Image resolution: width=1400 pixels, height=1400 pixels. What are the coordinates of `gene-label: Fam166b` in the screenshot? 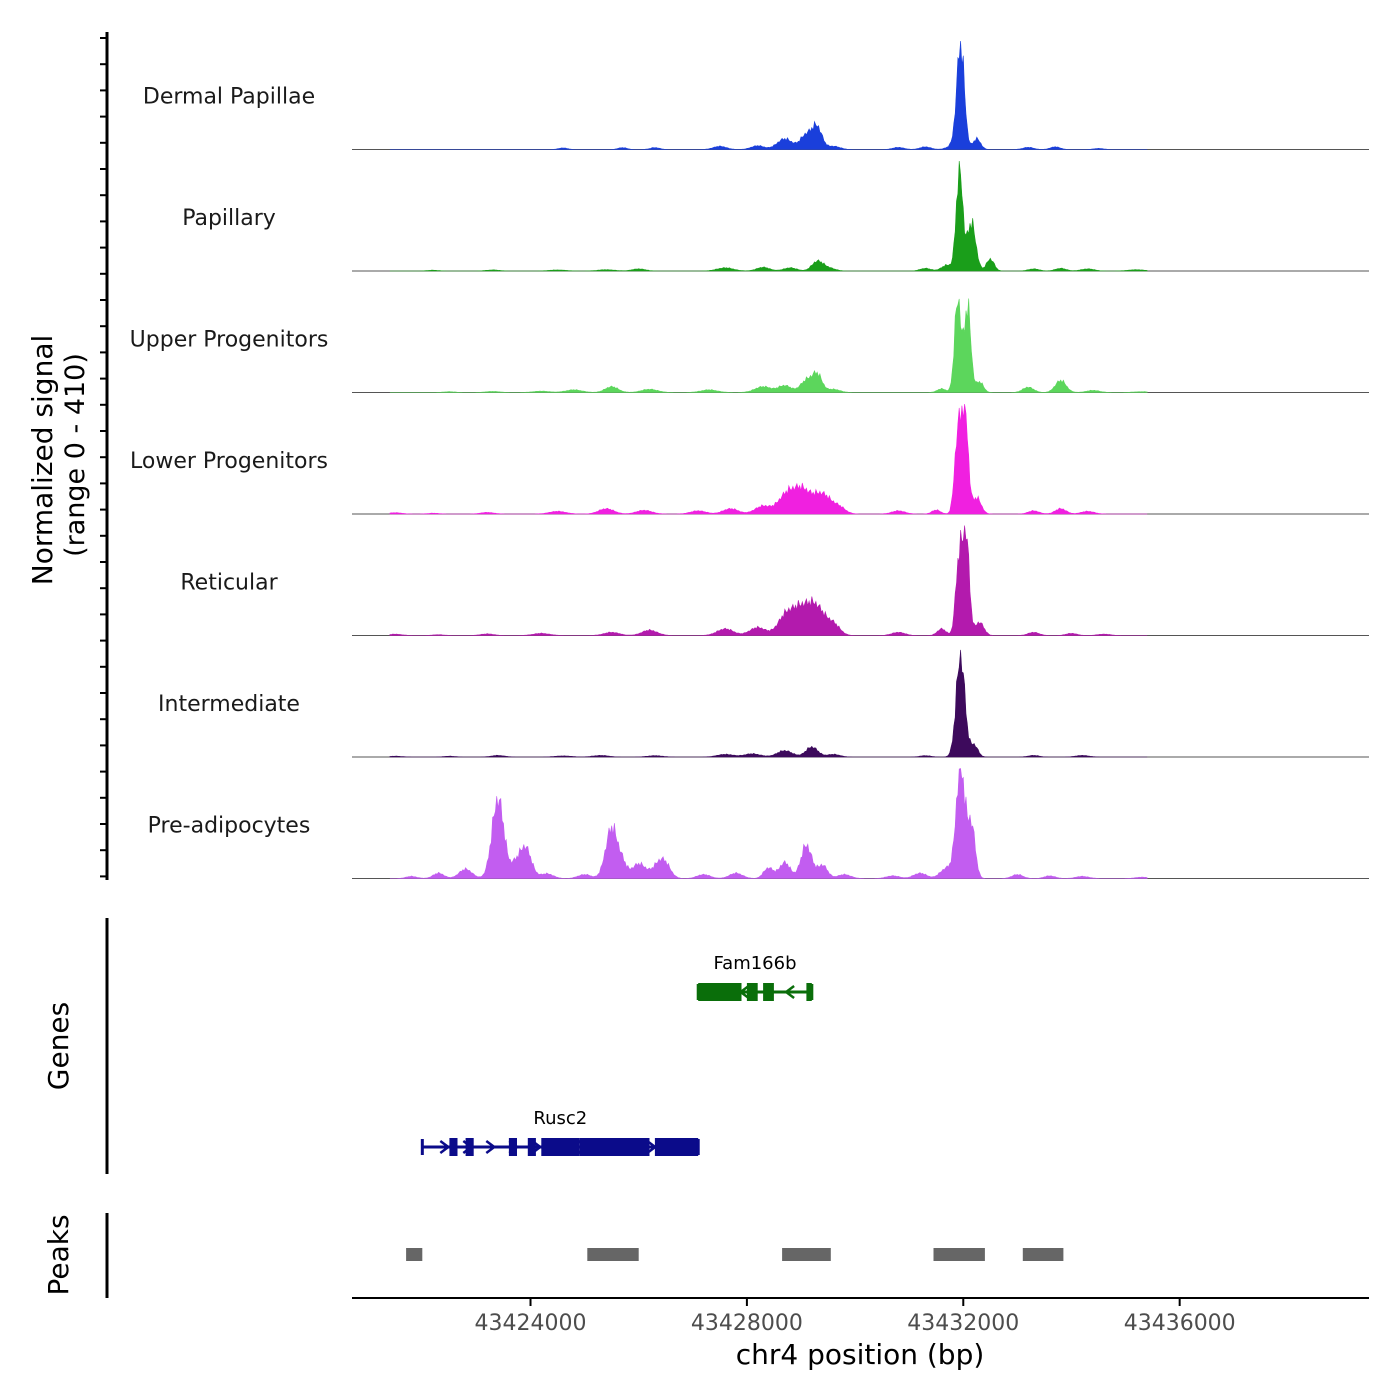 It's located at (754, 963).